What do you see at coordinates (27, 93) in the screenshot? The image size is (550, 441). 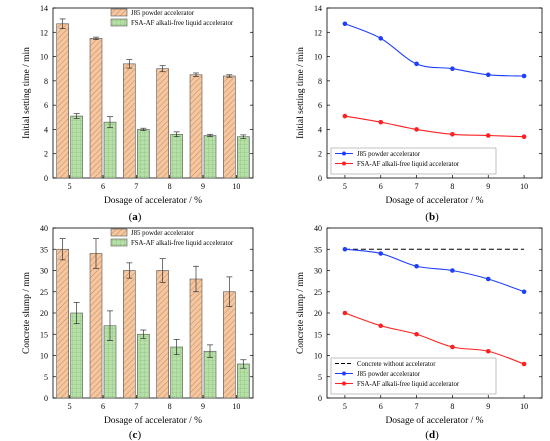 I see `y-axis-label: Initial setting time / min` at bounding box center [27, 93].